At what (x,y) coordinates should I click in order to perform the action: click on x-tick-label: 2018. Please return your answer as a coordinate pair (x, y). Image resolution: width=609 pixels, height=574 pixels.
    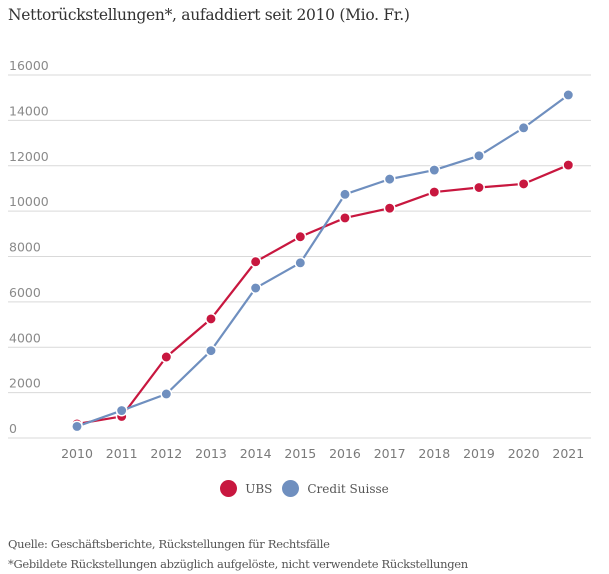
    Looking at the image, I should click on (434, 453).